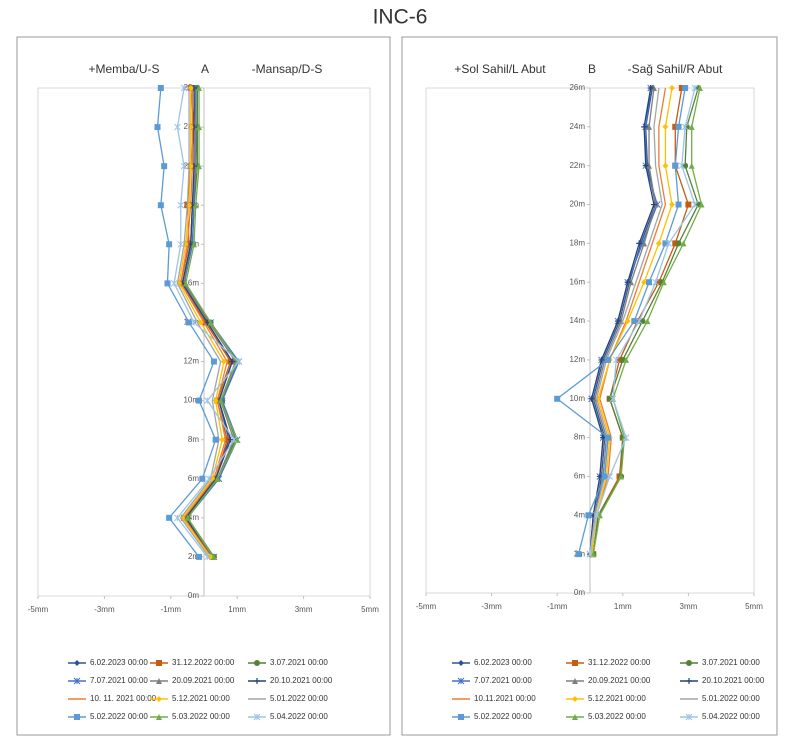  I want to click on legend-label: 5.04.2022 00:00, so click(299, 716).